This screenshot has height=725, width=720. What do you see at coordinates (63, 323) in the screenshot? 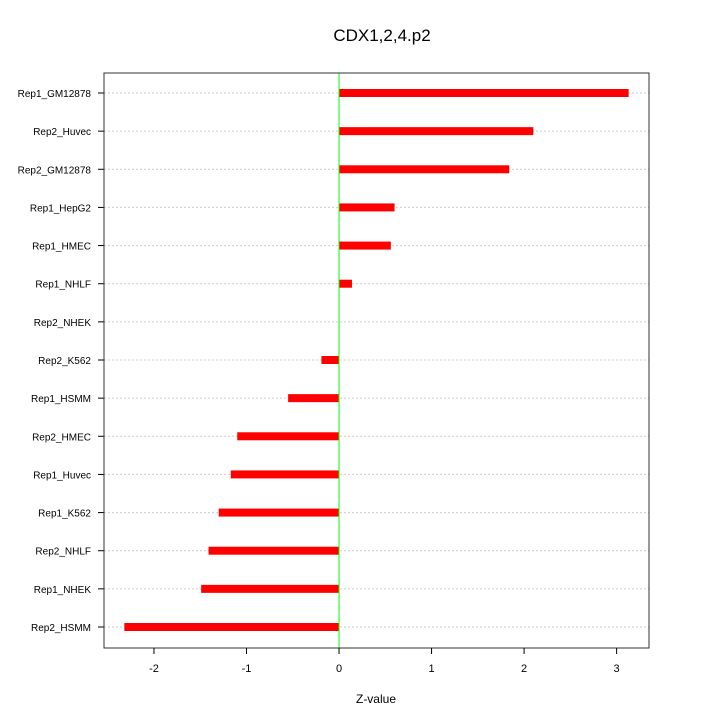
I see `y-tick-label: Rep2_NHEK` at bounding box center [63, 323].